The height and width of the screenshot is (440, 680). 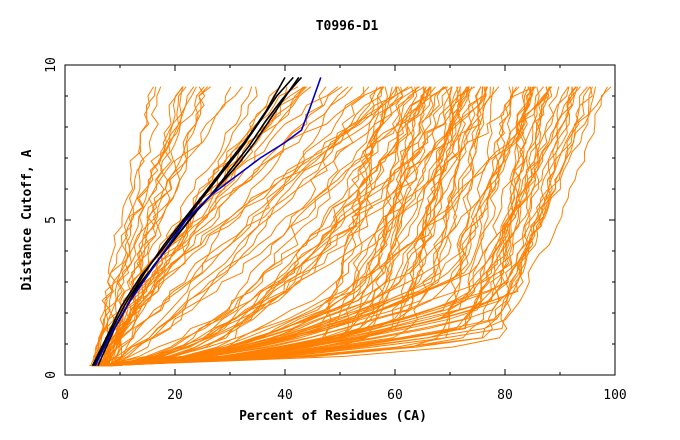 I want to click on y-axis-label: Distance Cutoff, A, so click(x=27, y=219).